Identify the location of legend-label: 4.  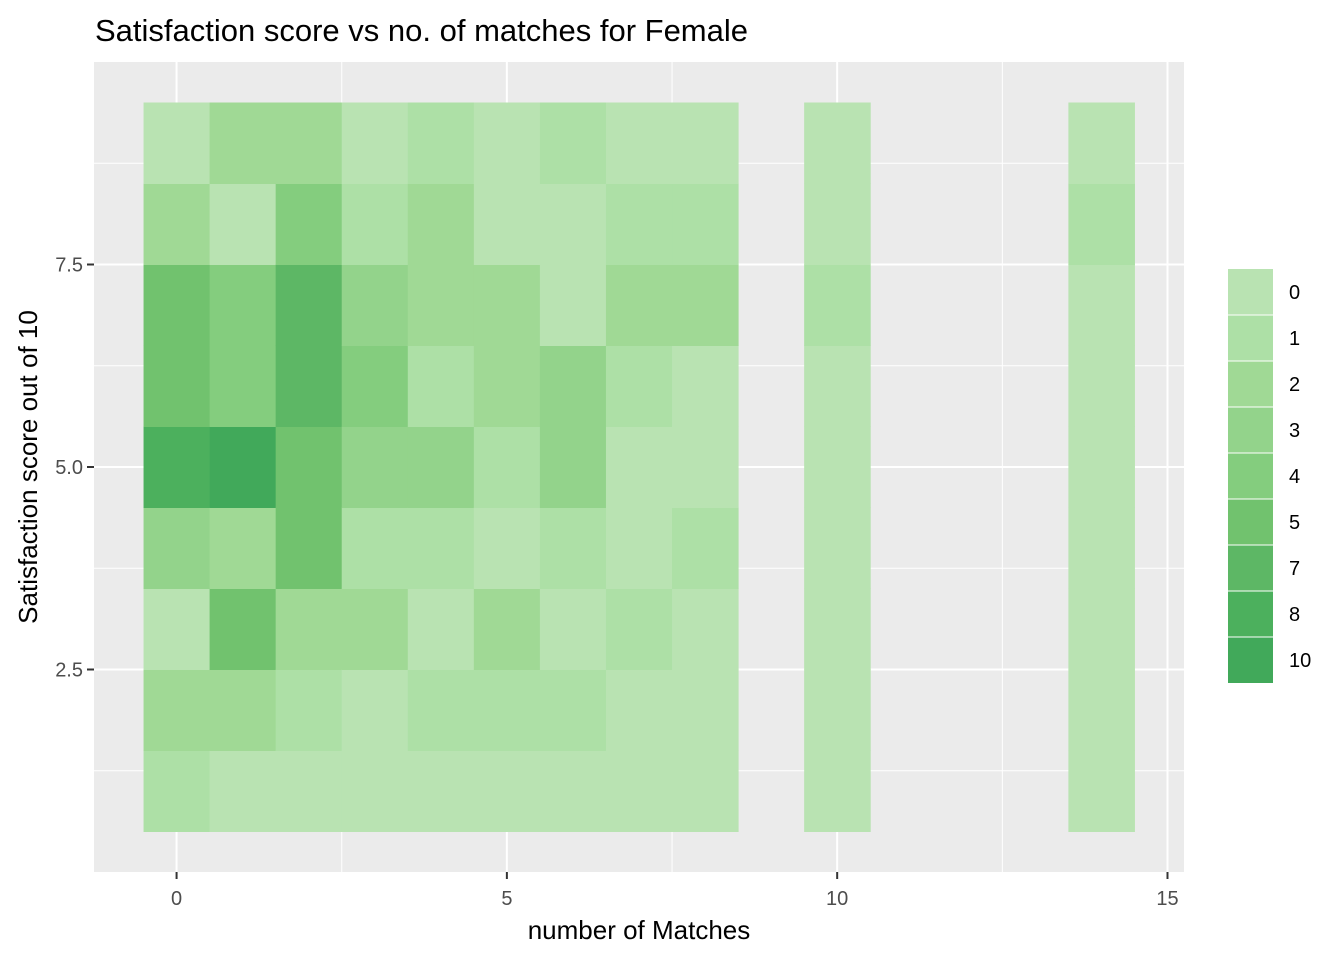
(1294, 477).